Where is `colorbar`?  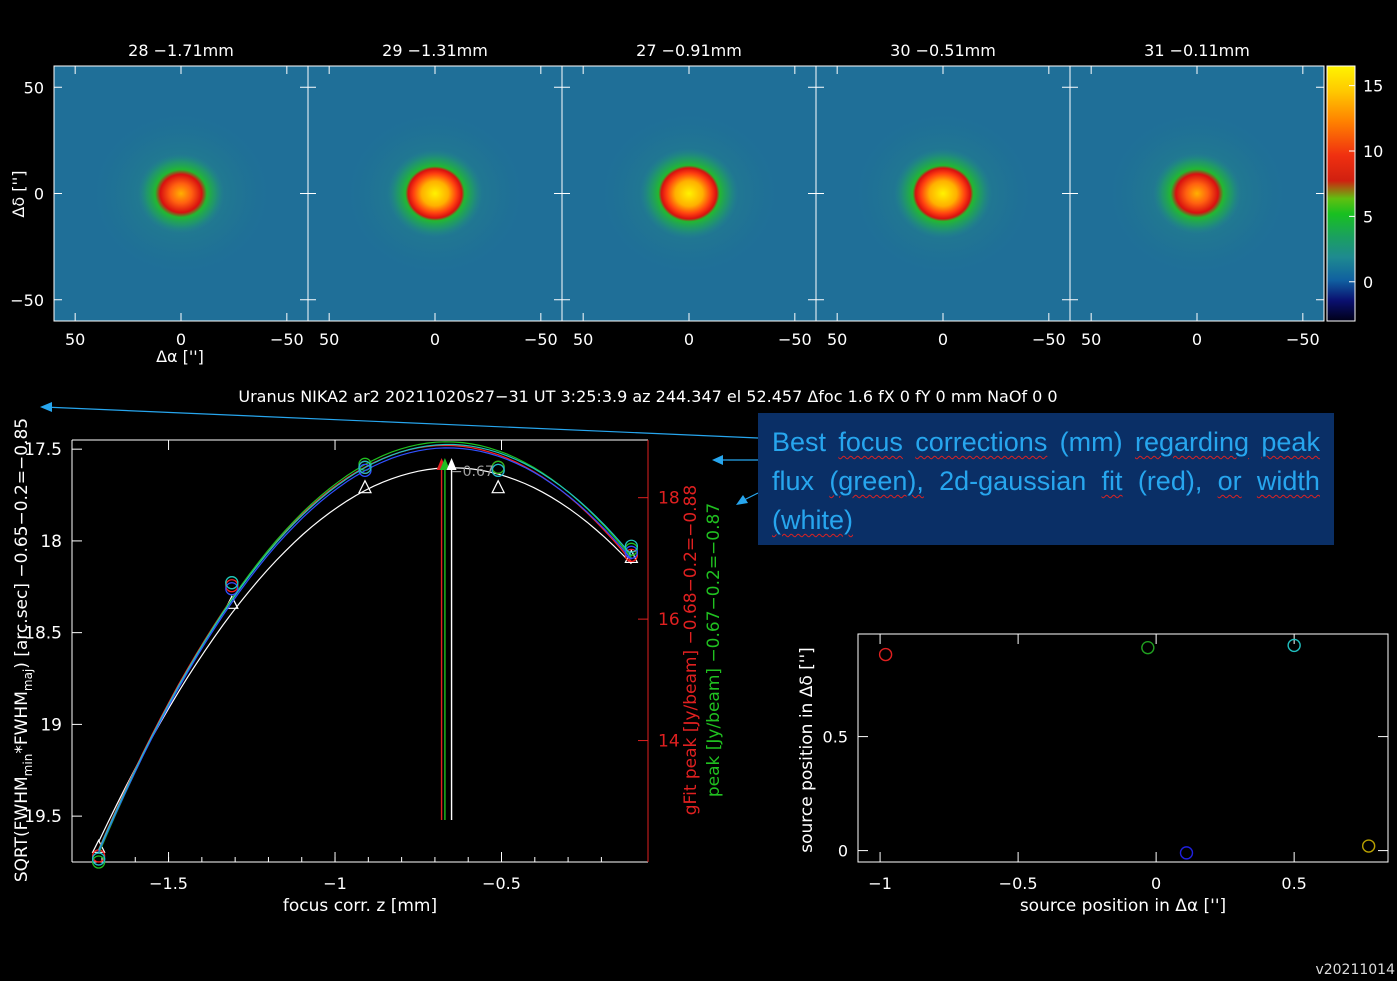
colorbar is located at coordinates (1341, 193).